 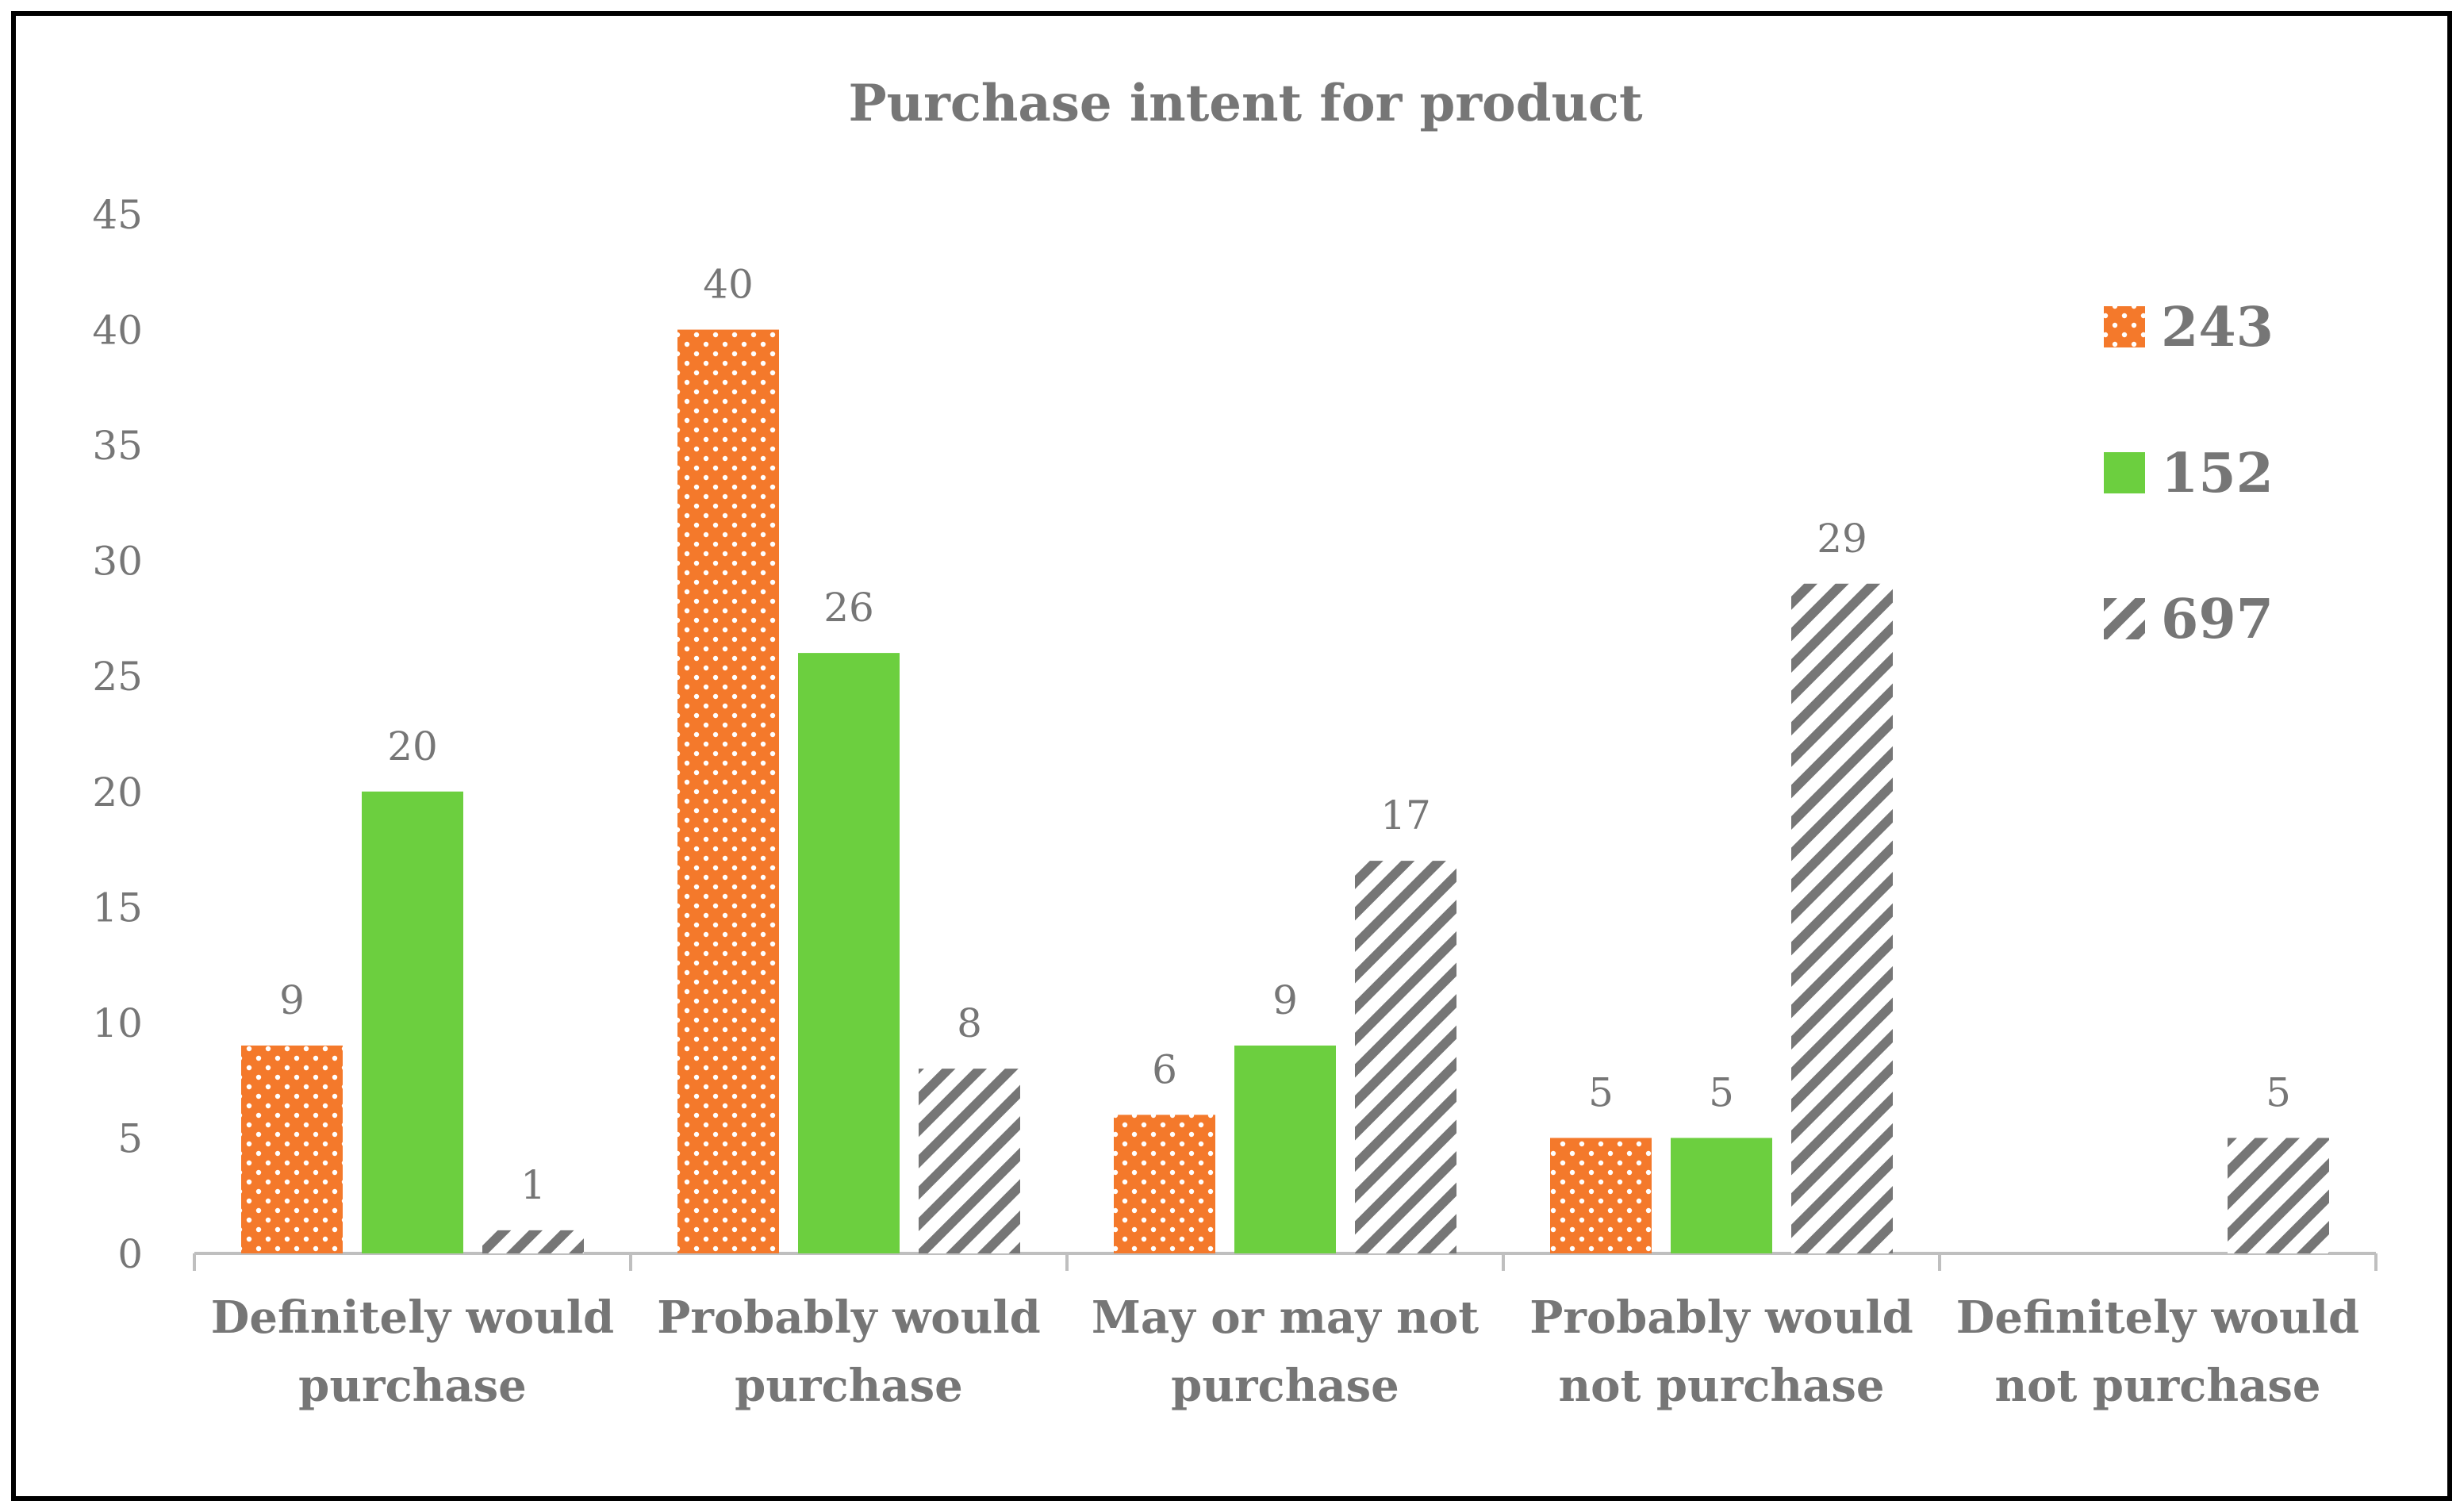 What do you see at coordinates (969, 1023) in the screenshot?
I see `data-label: 8` at bounding box center [969, 1023].